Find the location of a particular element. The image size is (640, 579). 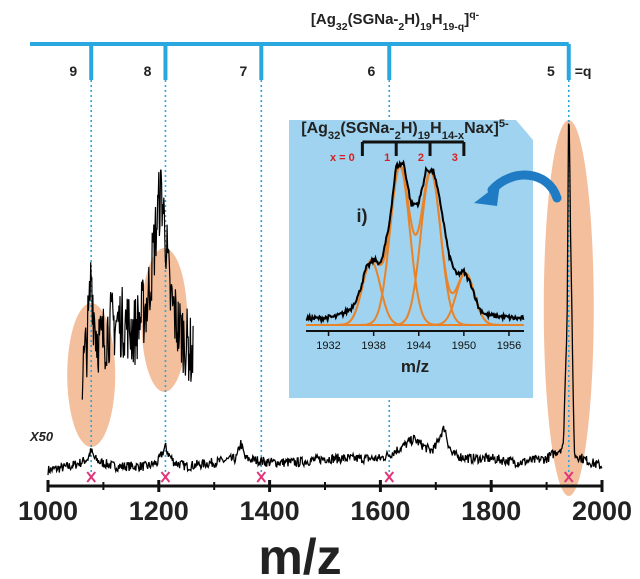

ladder-label: [Ag32(SGNa-2H)19H19-q]q- is located at coordinates (395, 21).